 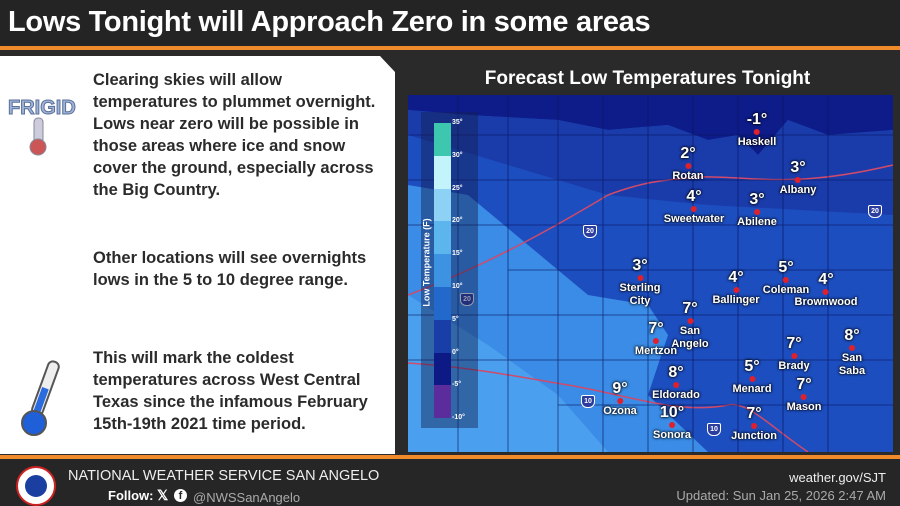 I want to click on city-san-saba: 8° San Saba, so click(x=852, y=353).